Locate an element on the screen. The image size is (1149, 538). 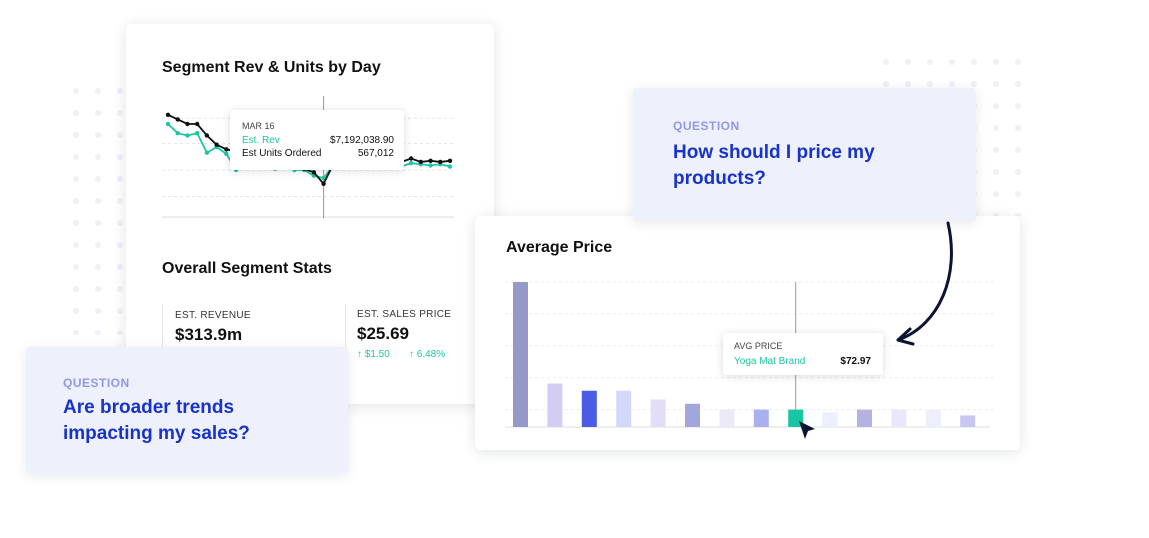
segment-rev-title: Segment Rev & Units by Day is located at coordinates (271, 67).